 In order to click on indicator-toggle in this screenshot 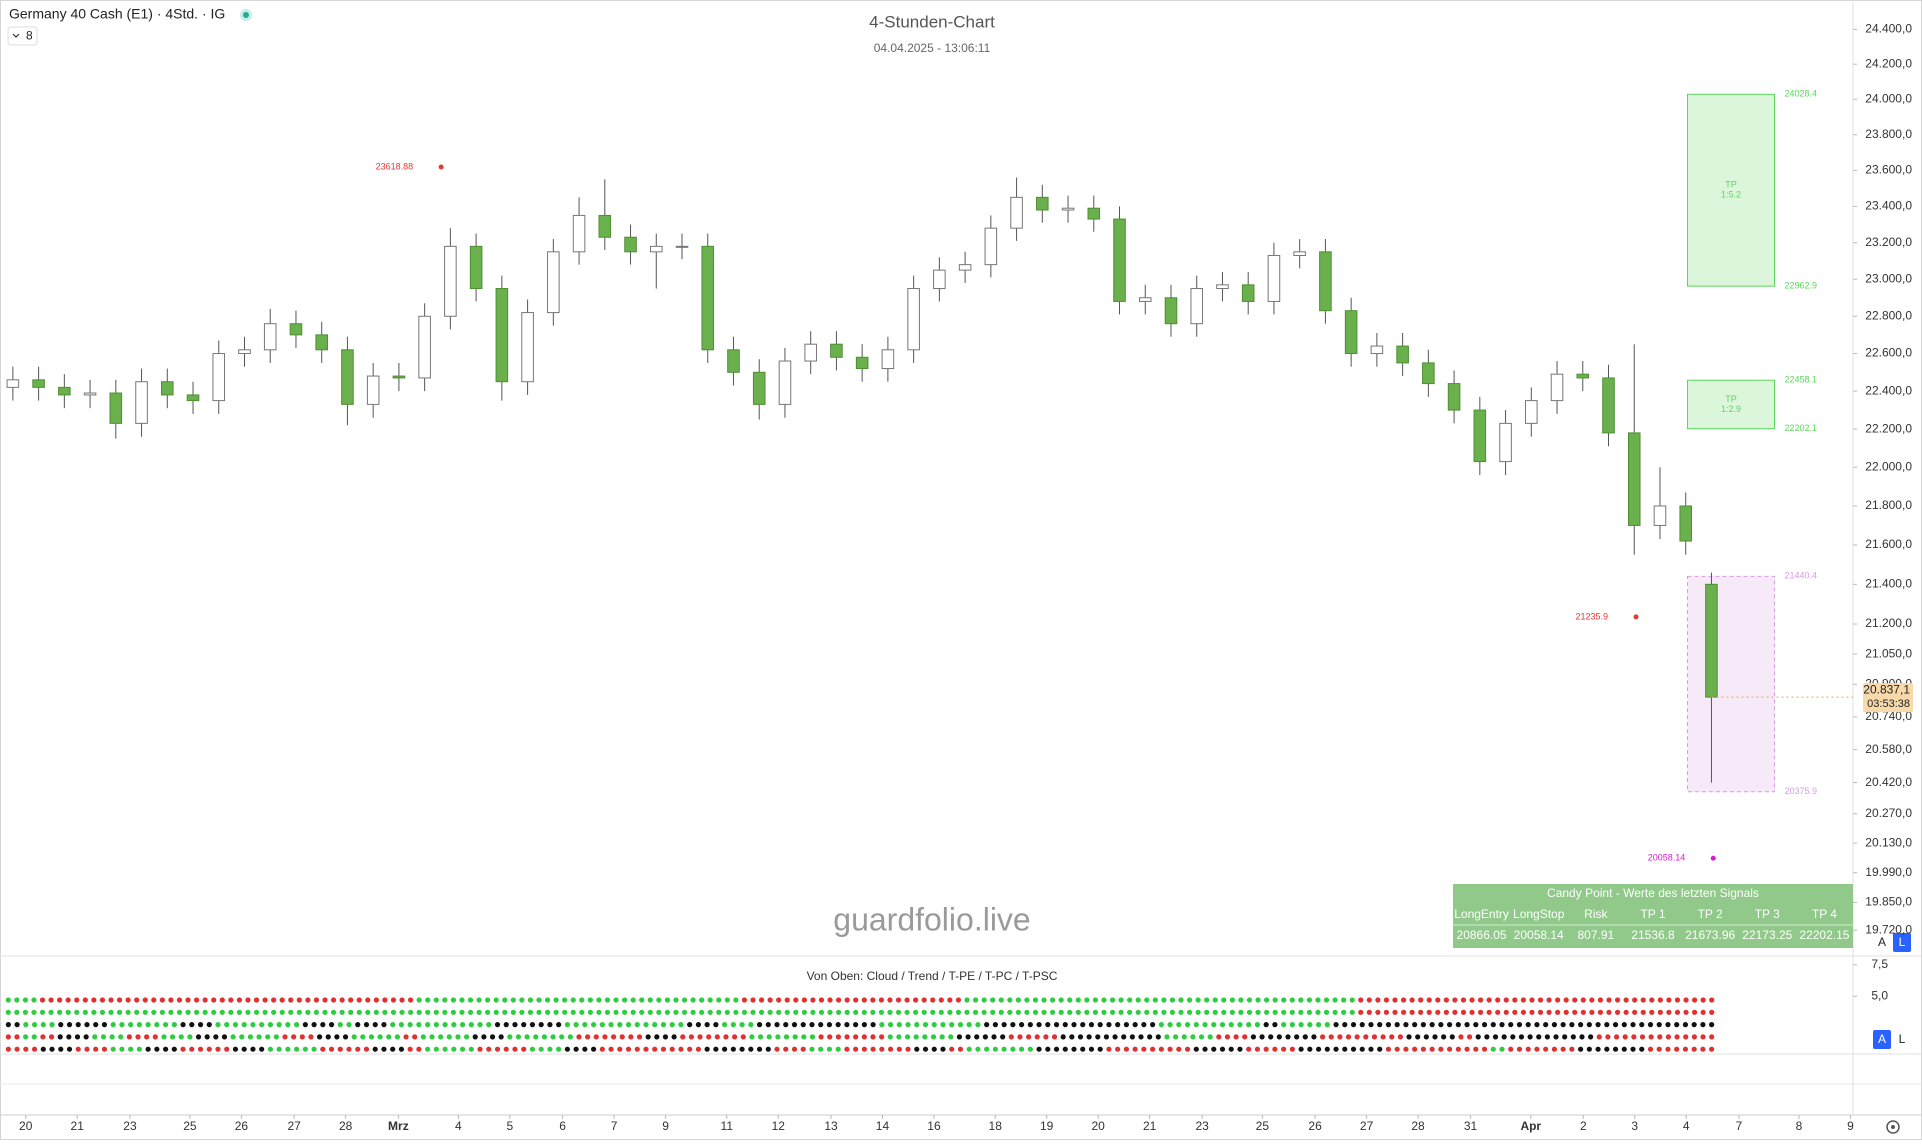, I will do `click(22, 36)`.